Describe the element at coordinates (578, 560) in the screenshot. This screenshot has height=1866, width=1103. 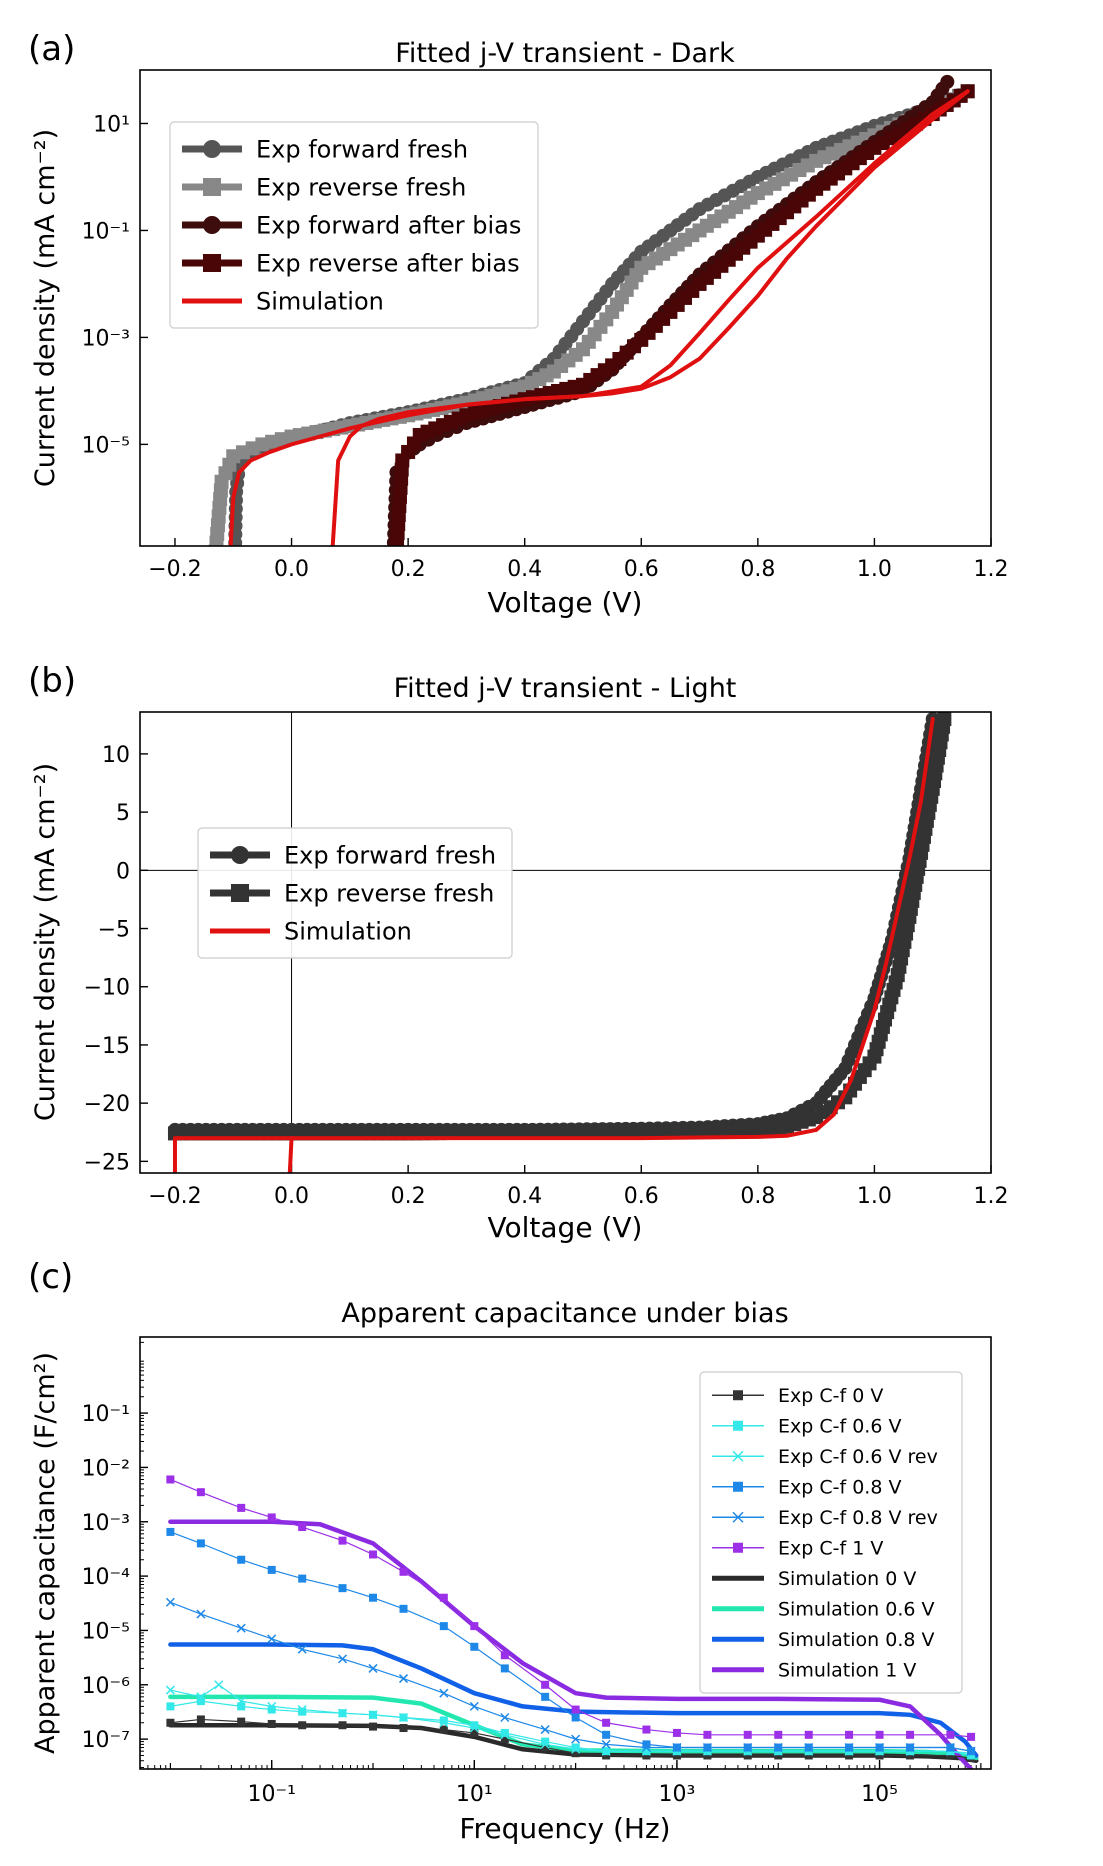
I see `panel-a-x-ticks: −0.2 0.0 0.2 0.4 0.6 0.8 1.0 1.2` at that location.